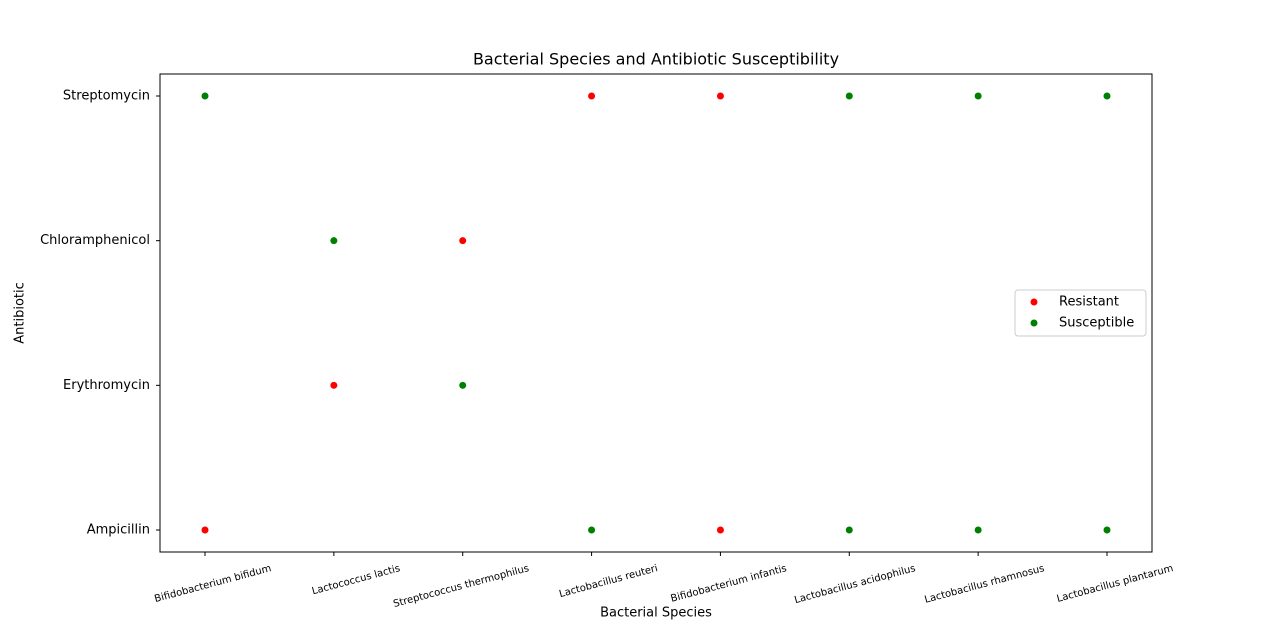 The height and width of the screenshot is (620, 1280). What do you see at coordinates (461, 586) in the screenshot?
I see `x-tick-label: Streptococcus thermophilus` at bounding box center [461, 586].